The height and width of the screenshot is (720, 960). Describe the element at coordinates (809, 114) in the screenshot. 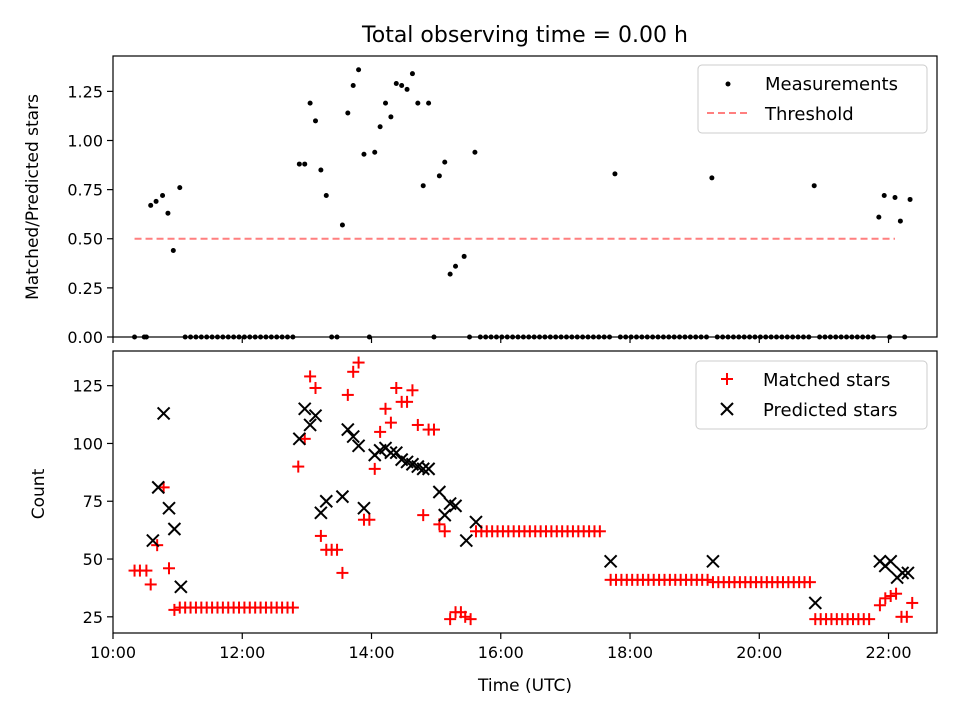

I see `legend-threshold-label: Threshold` at that location.